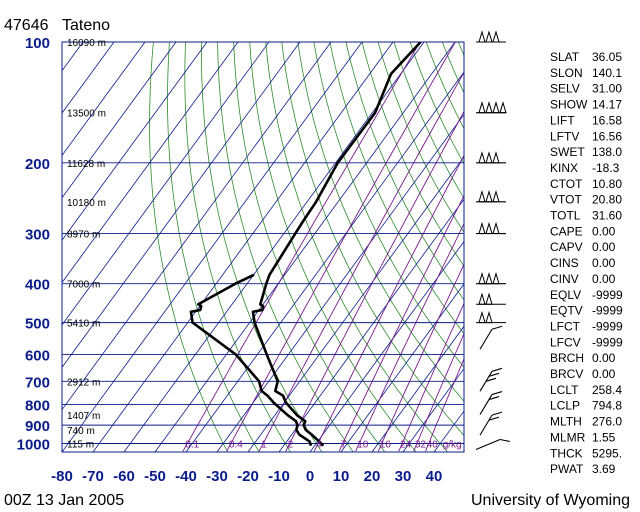 This screenshot has height=512, width=640. What do you see at coordinates (251, 360) in the screenshot?
I see `sounding-line` at bounding box center [251, 360].